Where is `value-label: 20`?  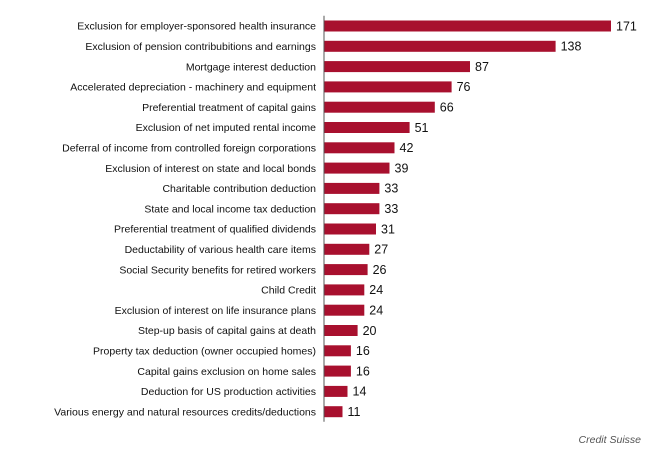
value-label: 20 is located at coordinates (370, 331).